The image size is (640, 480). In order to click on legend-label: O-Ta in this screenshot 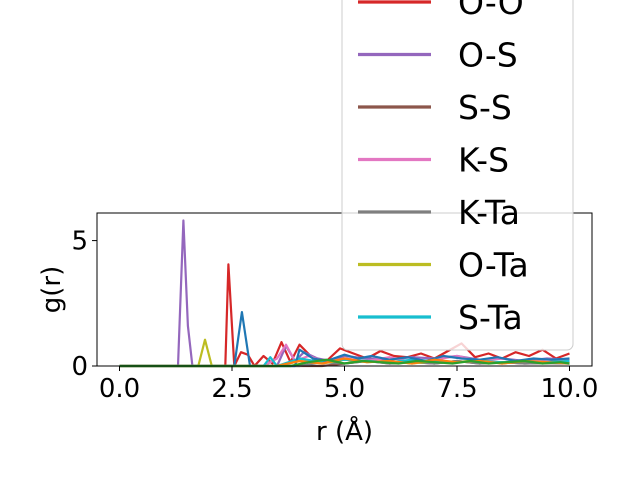, I will do `click(493, 265)`.